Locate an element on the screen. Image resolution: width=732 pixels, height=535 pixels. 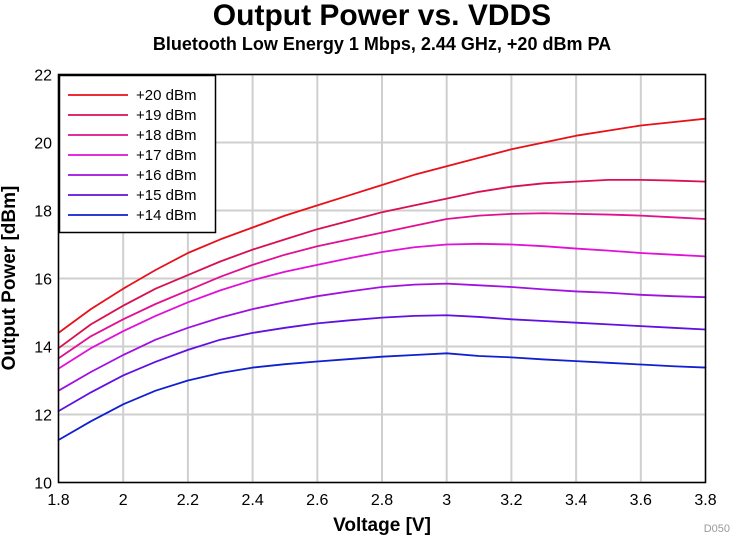
x-axis-label: Voltage [V] is located at coordinates (382, 525).